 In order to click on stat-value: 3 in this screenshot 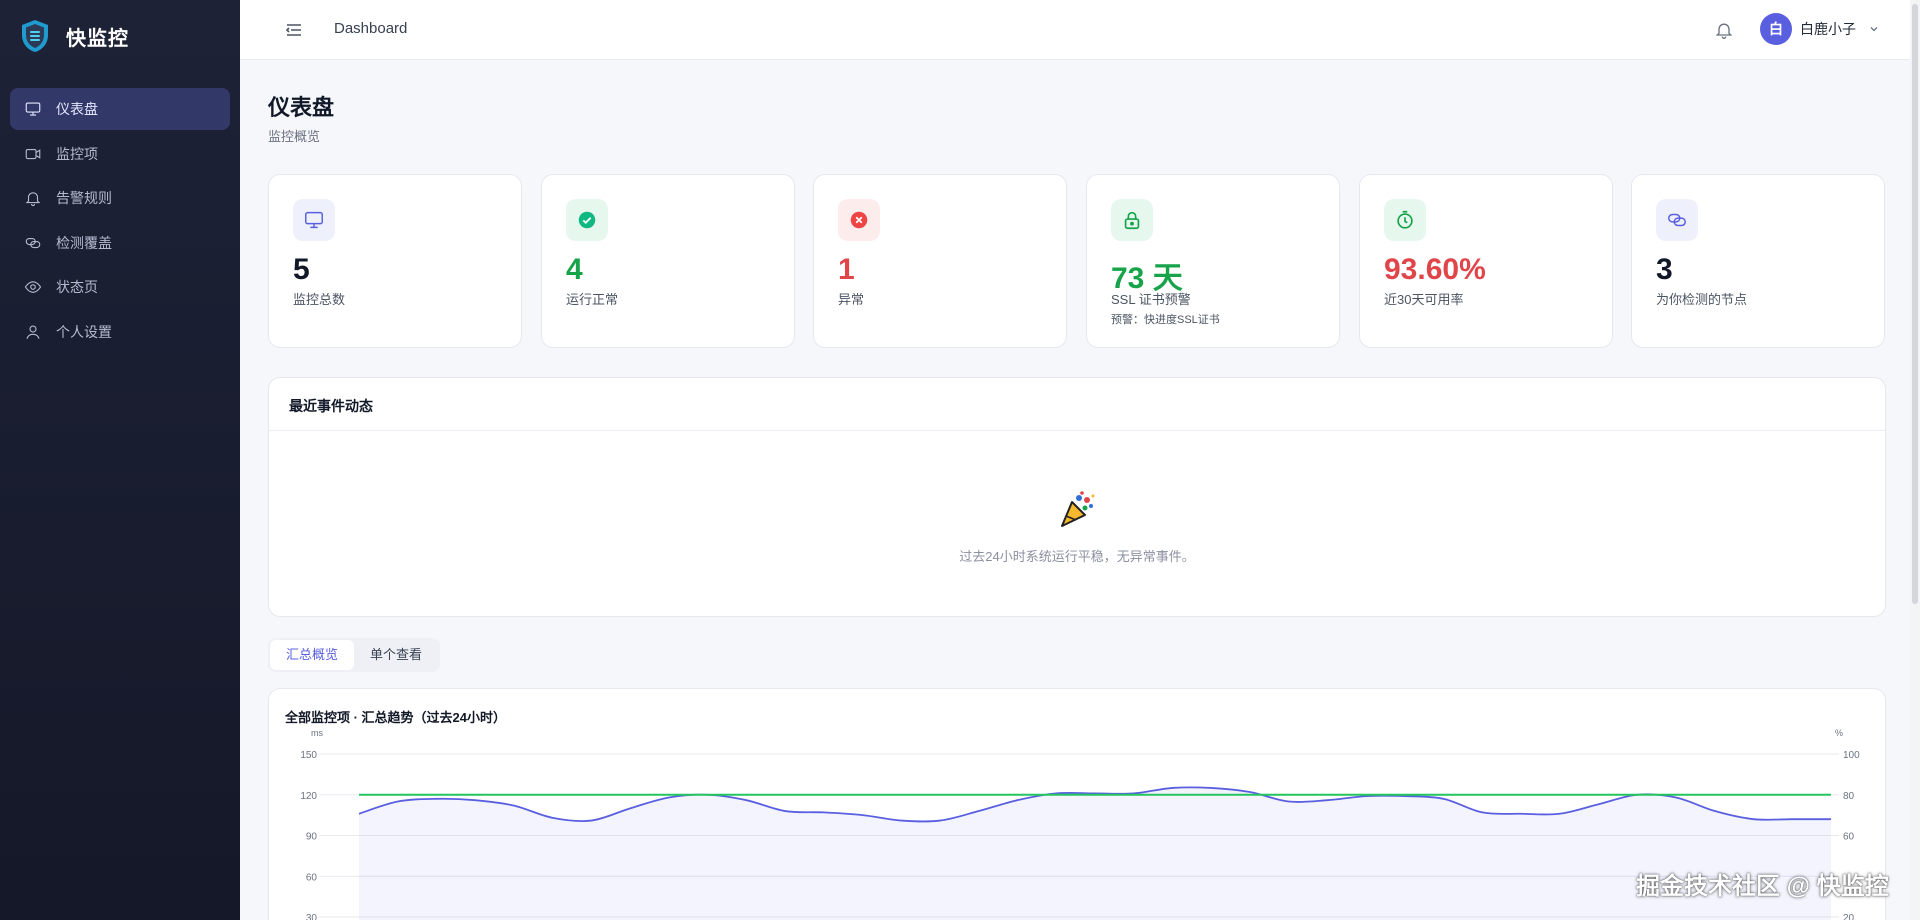, I will do `click(1664, 269)`.